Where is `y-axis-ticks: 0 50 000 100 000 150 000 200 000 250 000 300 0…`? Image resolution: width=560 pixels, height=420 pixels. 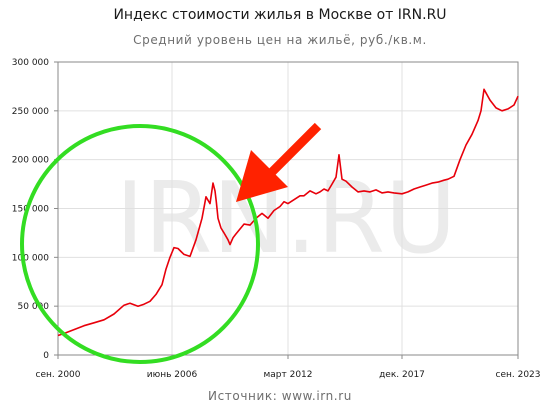 y-axis-ticks: 0 50 000 100 000 150 000 200 000 250 000 300 0… is located at coordinates (35, 209).